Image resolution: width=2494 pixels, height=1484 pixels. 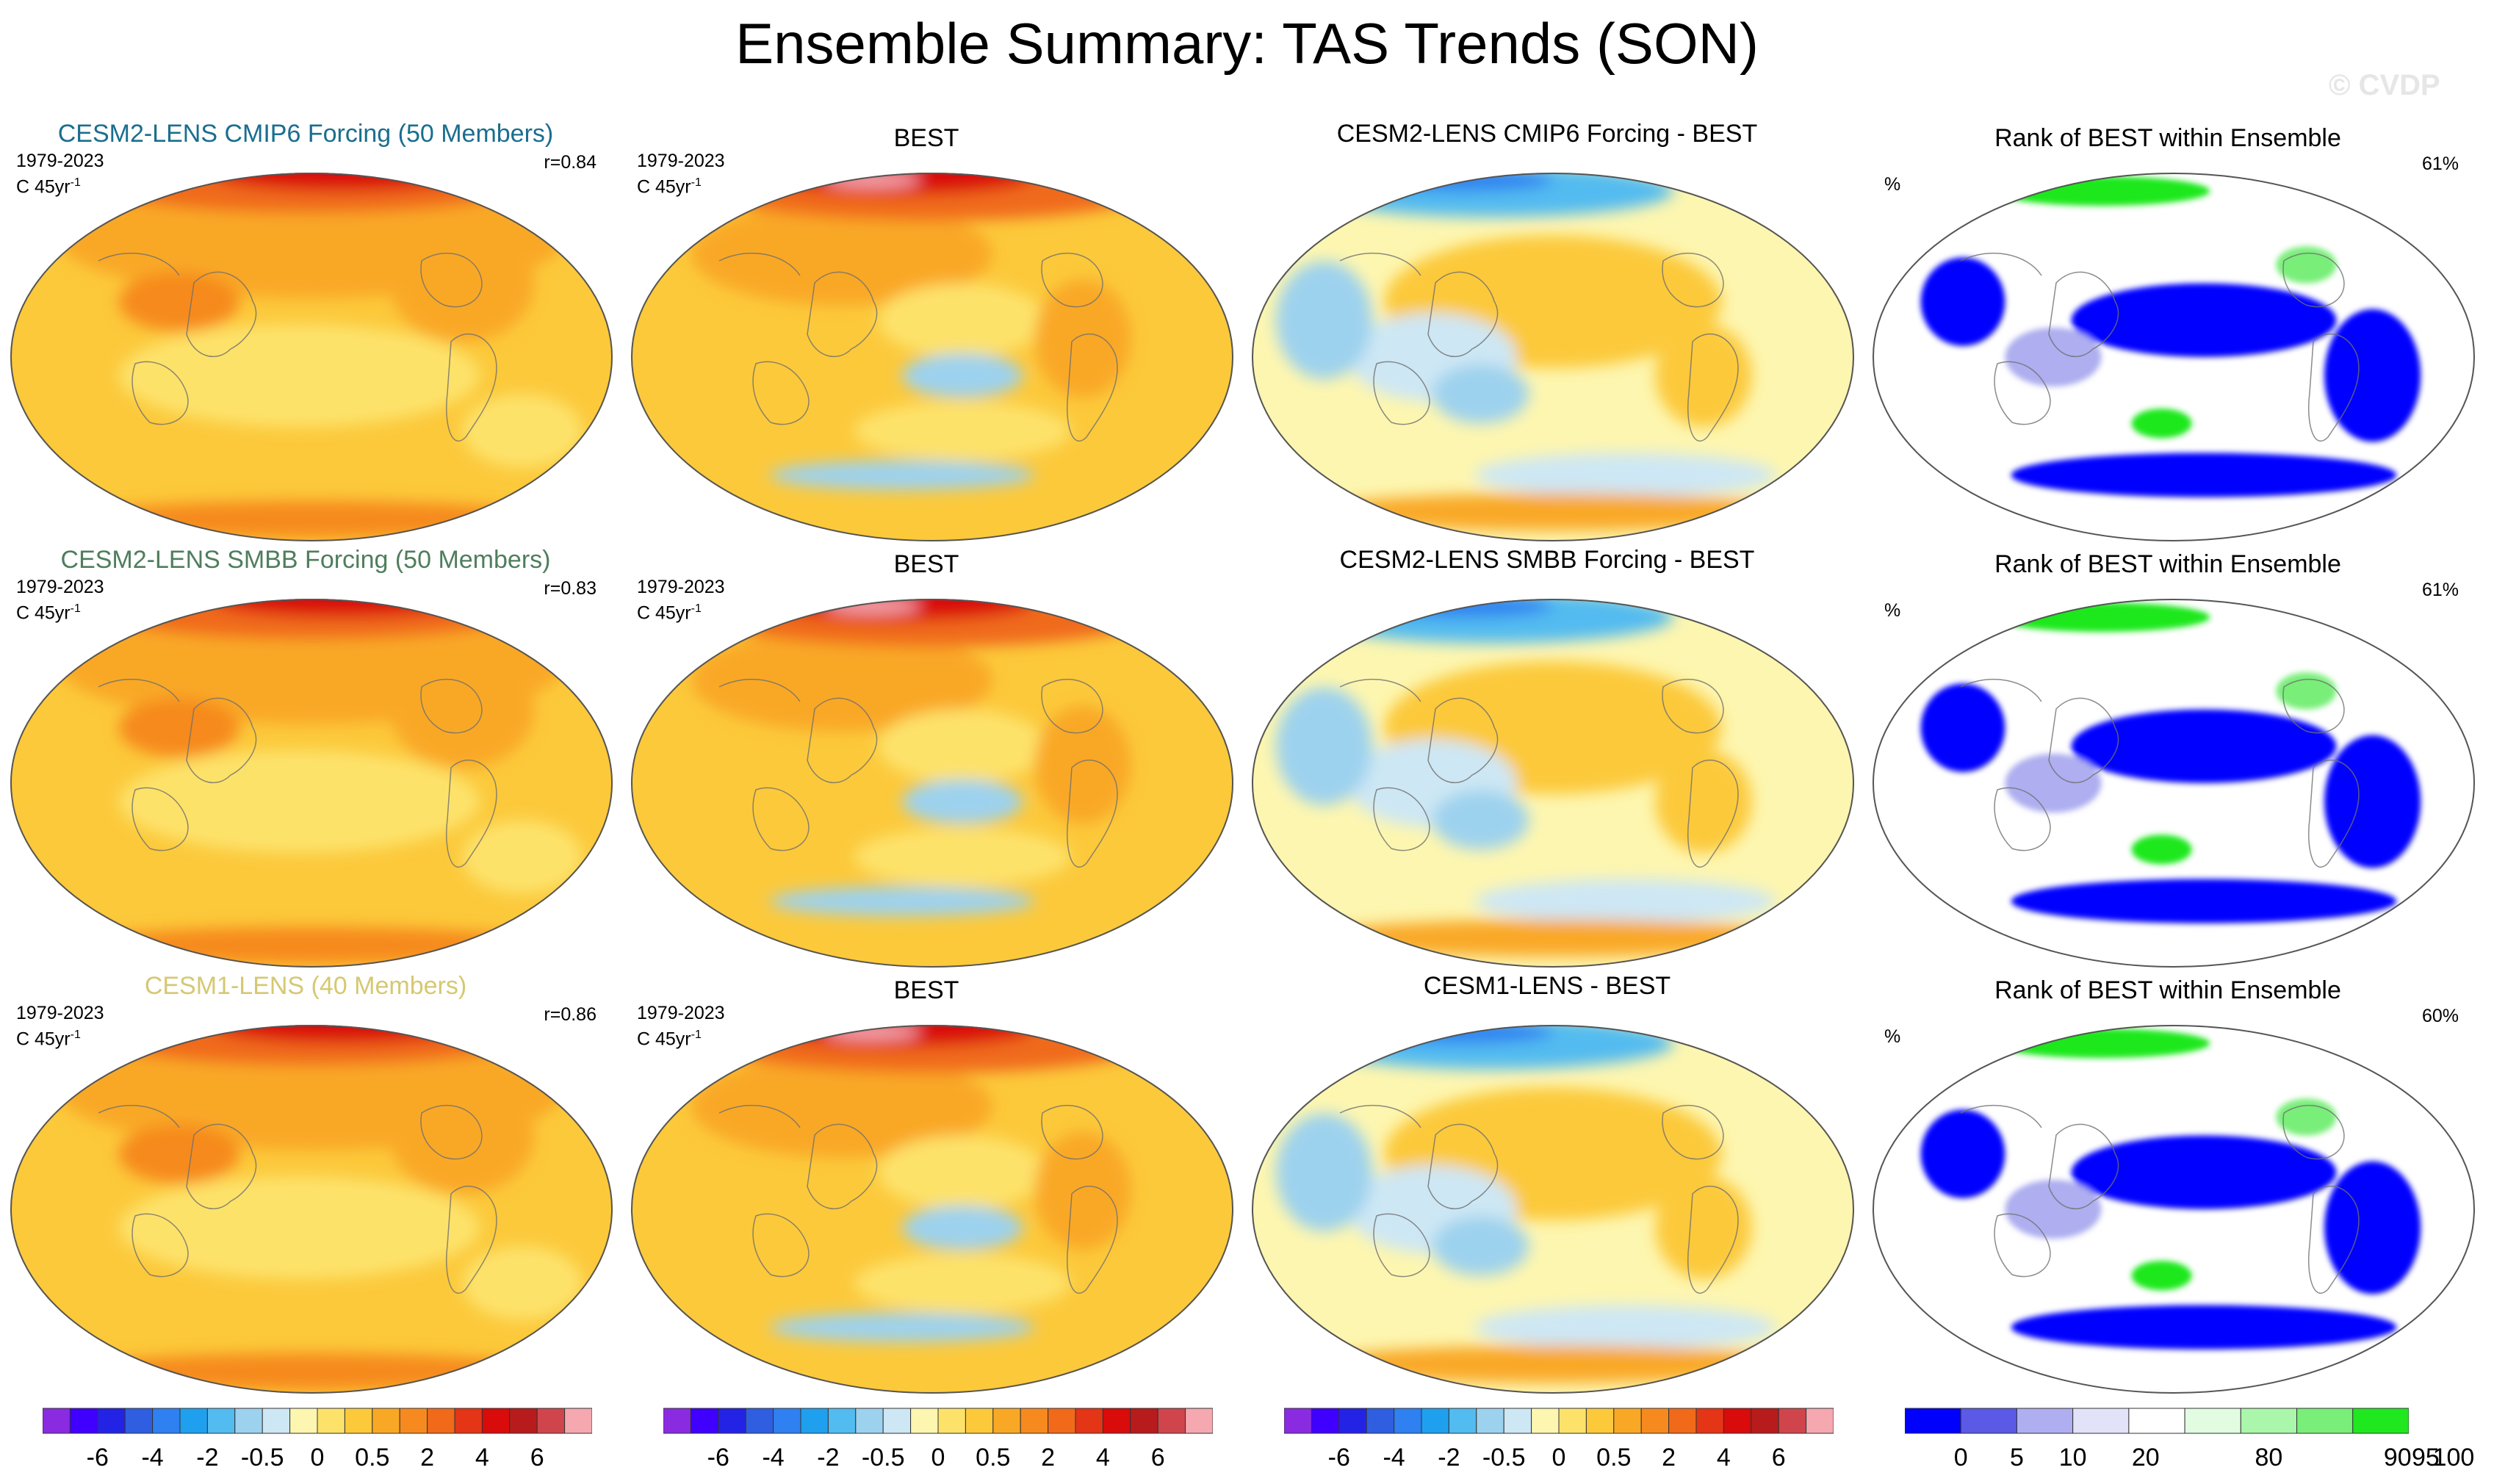 I want to click on model-panel-title: CESM1-LENS (40 Members), so click(x=305, y=986).